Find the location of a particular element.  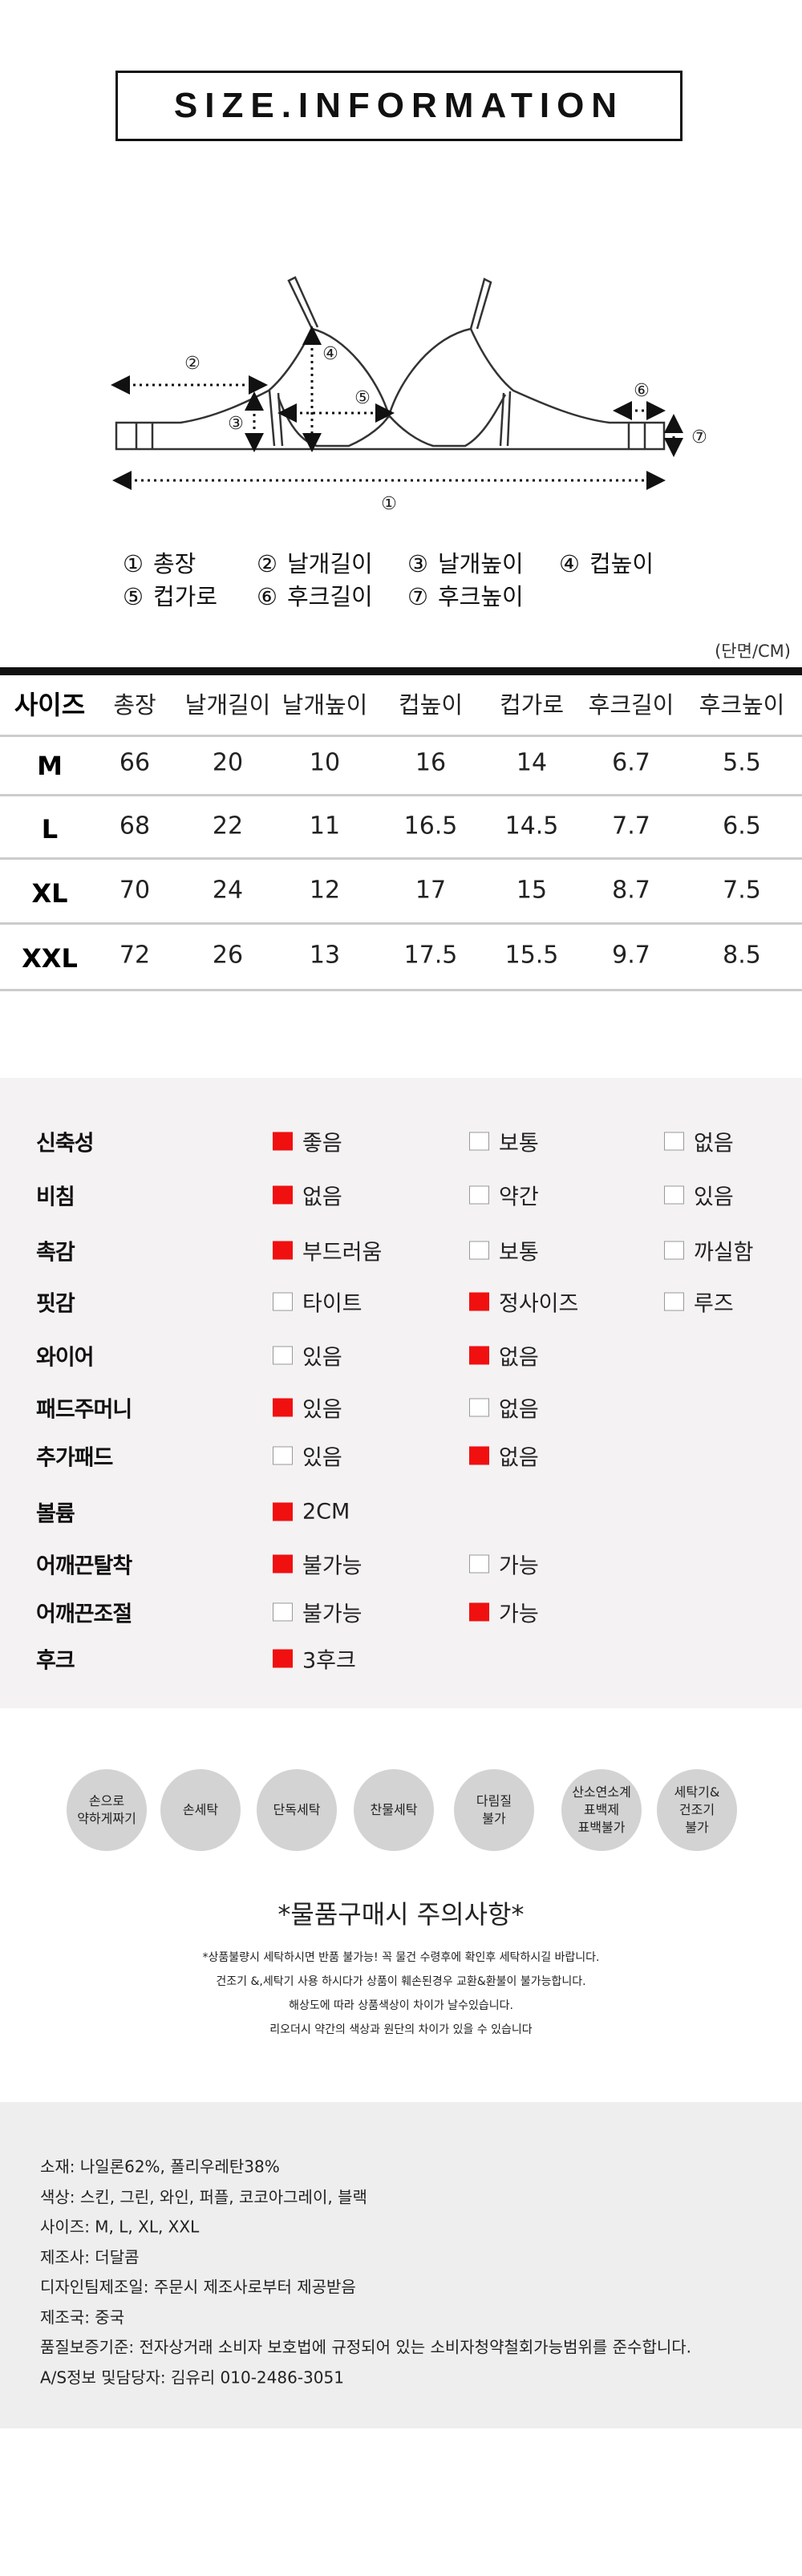

table-cell: 17 is located at coordinates (431, 890).